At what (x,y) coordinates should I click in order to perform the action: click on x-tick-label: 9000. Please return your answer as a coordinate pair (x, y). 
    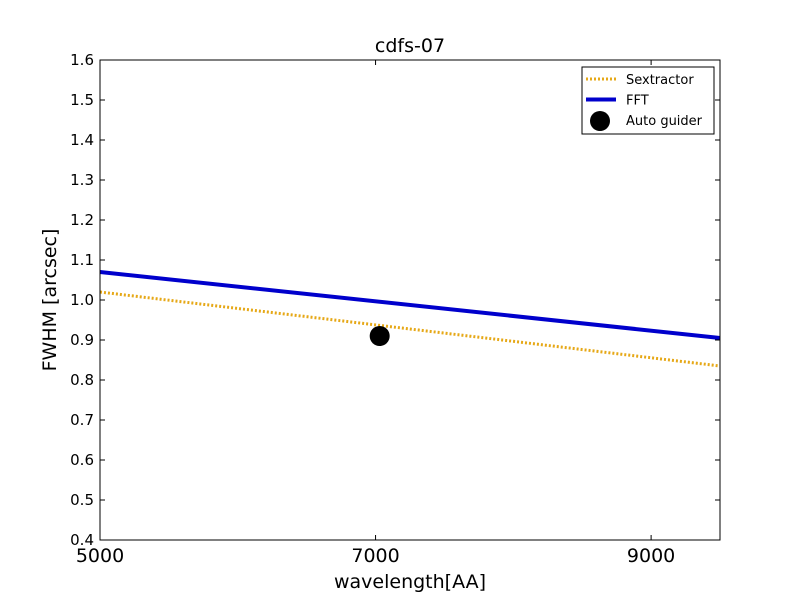
    Looking at the image, I should click on (651, 556).